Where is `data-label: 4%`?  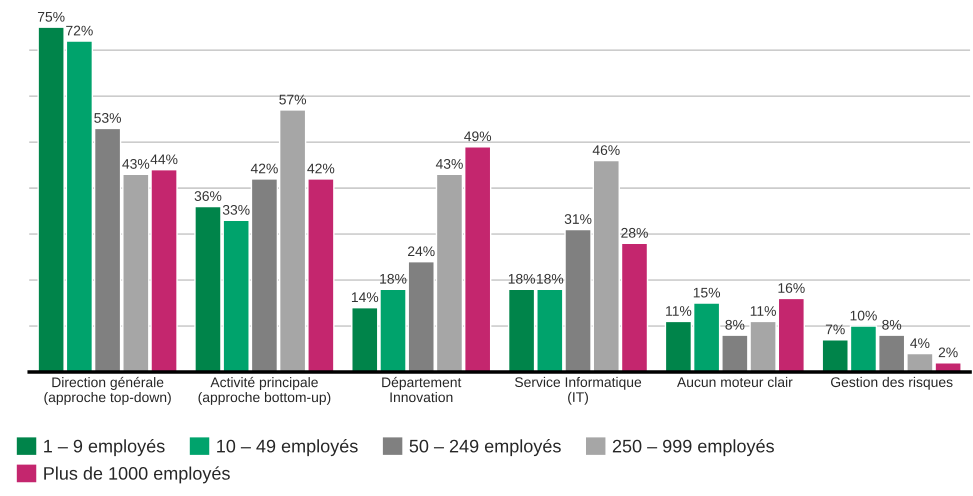
data-label: 4% is located at coordinates (920, 343).